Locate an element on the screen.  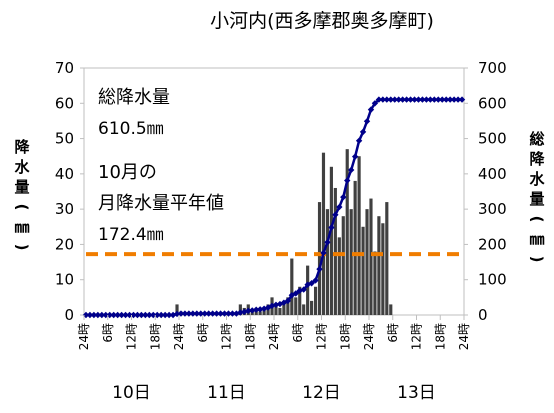
axis-label-char: ㎜ is located at coordinates (536, 239).